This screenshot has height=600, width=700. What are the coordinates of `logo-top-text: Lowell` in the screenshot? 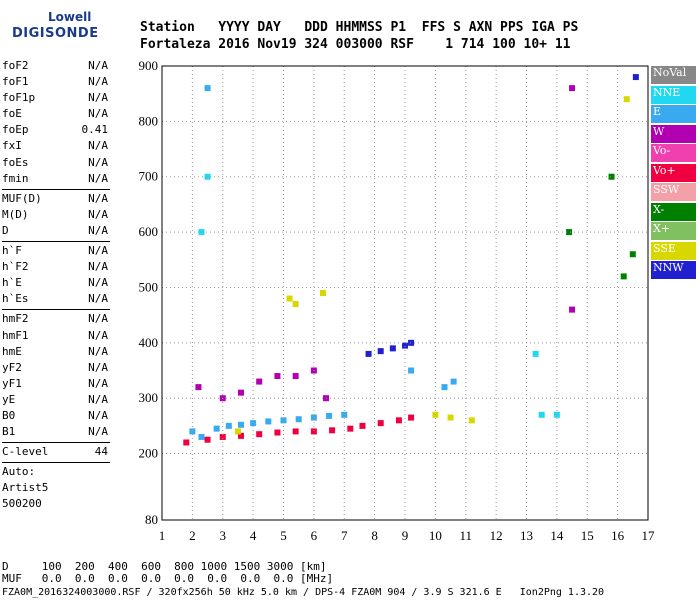 It's located at (70, 17).